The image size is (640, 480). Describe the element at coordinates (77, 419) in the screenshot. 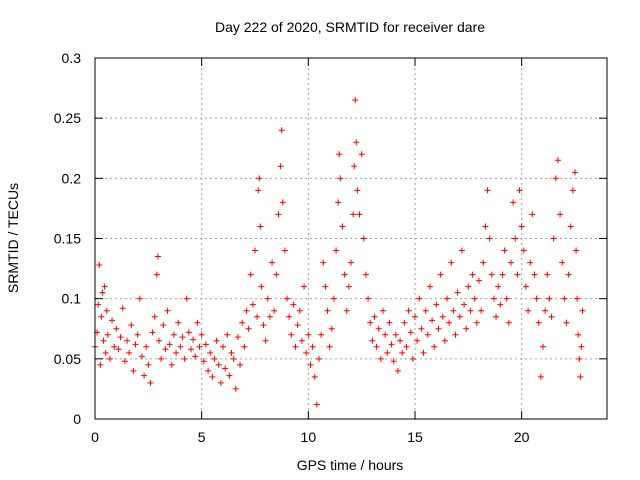

I see `y-tick-label: 0` at that location.